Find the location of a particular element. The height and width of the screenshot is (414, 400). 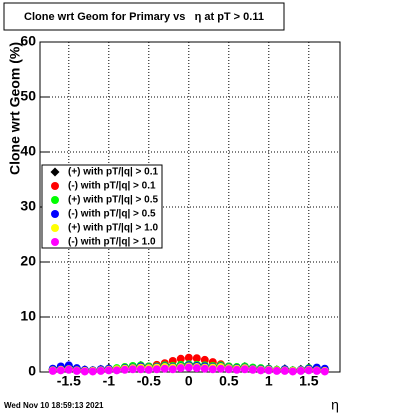

y-tick-label: 50 is located at coordinates (28, 96).